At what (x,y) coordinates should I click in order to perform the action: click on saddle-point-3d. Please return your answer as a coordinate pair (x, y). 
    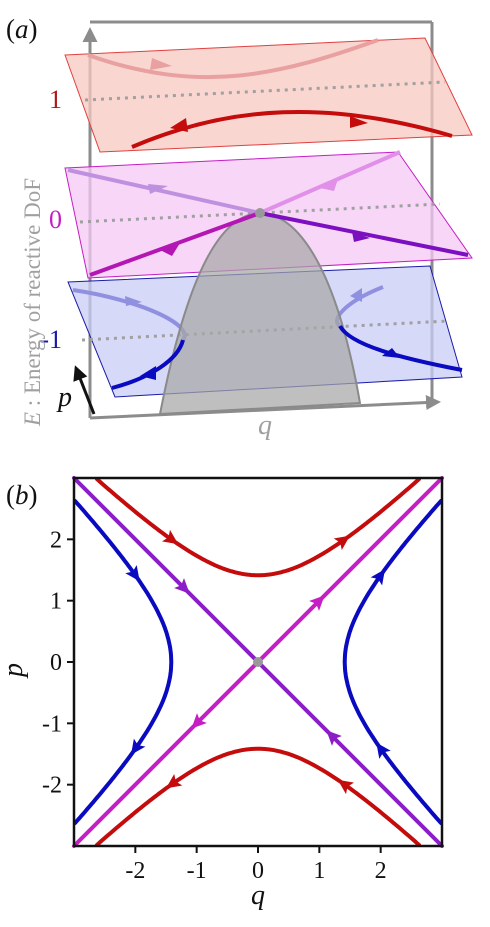
    Looking at the image, I should click on (260, 213).